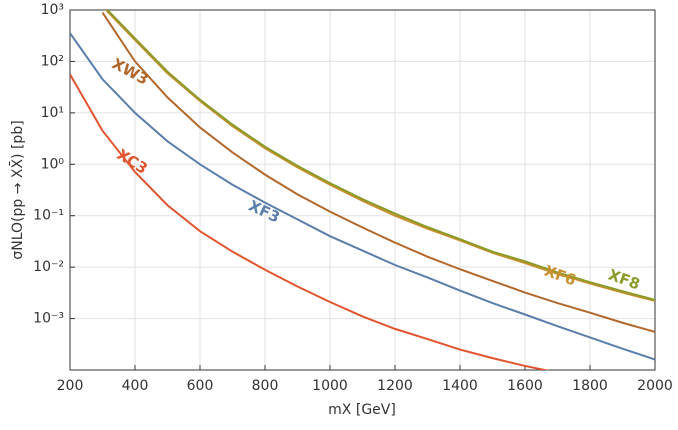 The image size is (678, 430). I want to click on y-tick-label: 10⁻², so click(48, 267).